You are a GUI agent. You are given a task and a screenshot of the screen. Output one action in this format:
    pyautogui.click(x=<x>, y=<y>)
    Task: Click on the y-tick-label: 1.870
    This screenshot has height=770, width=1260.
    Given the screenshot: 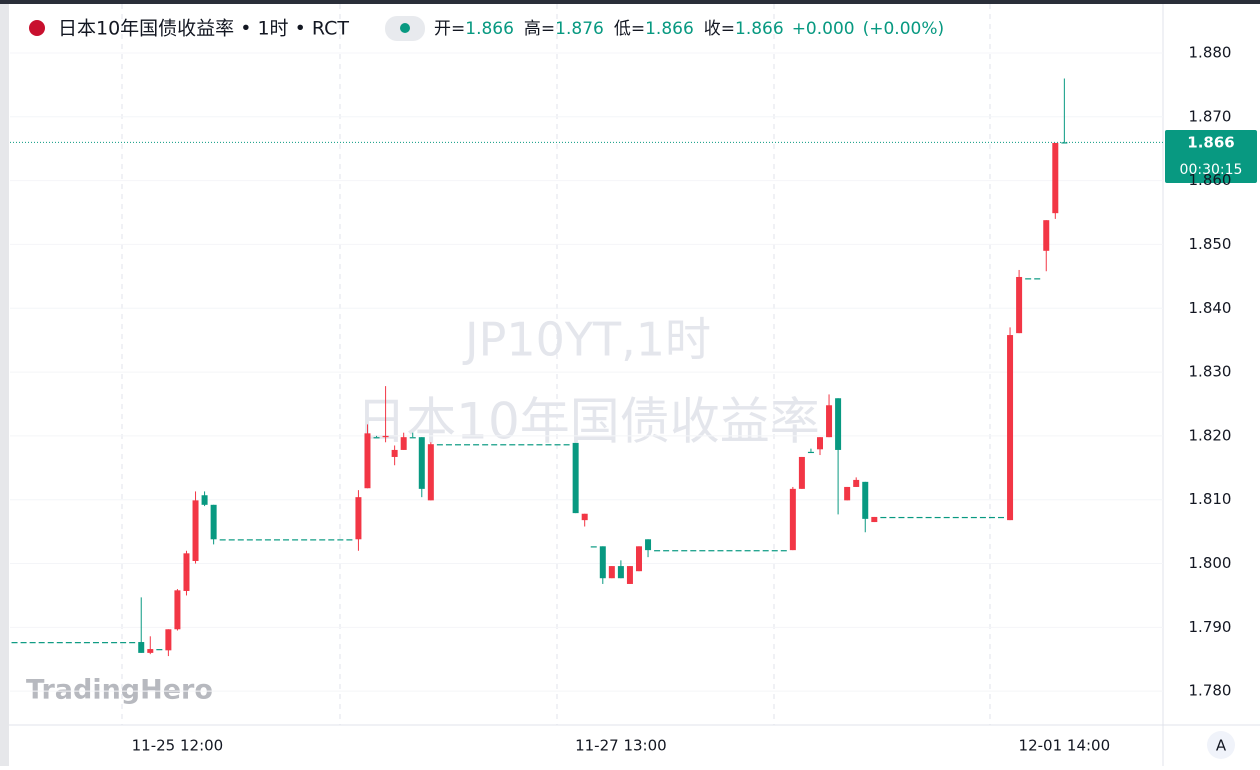 What is the action you would take?
    pyautogui.click(x=1210, y=116)
    